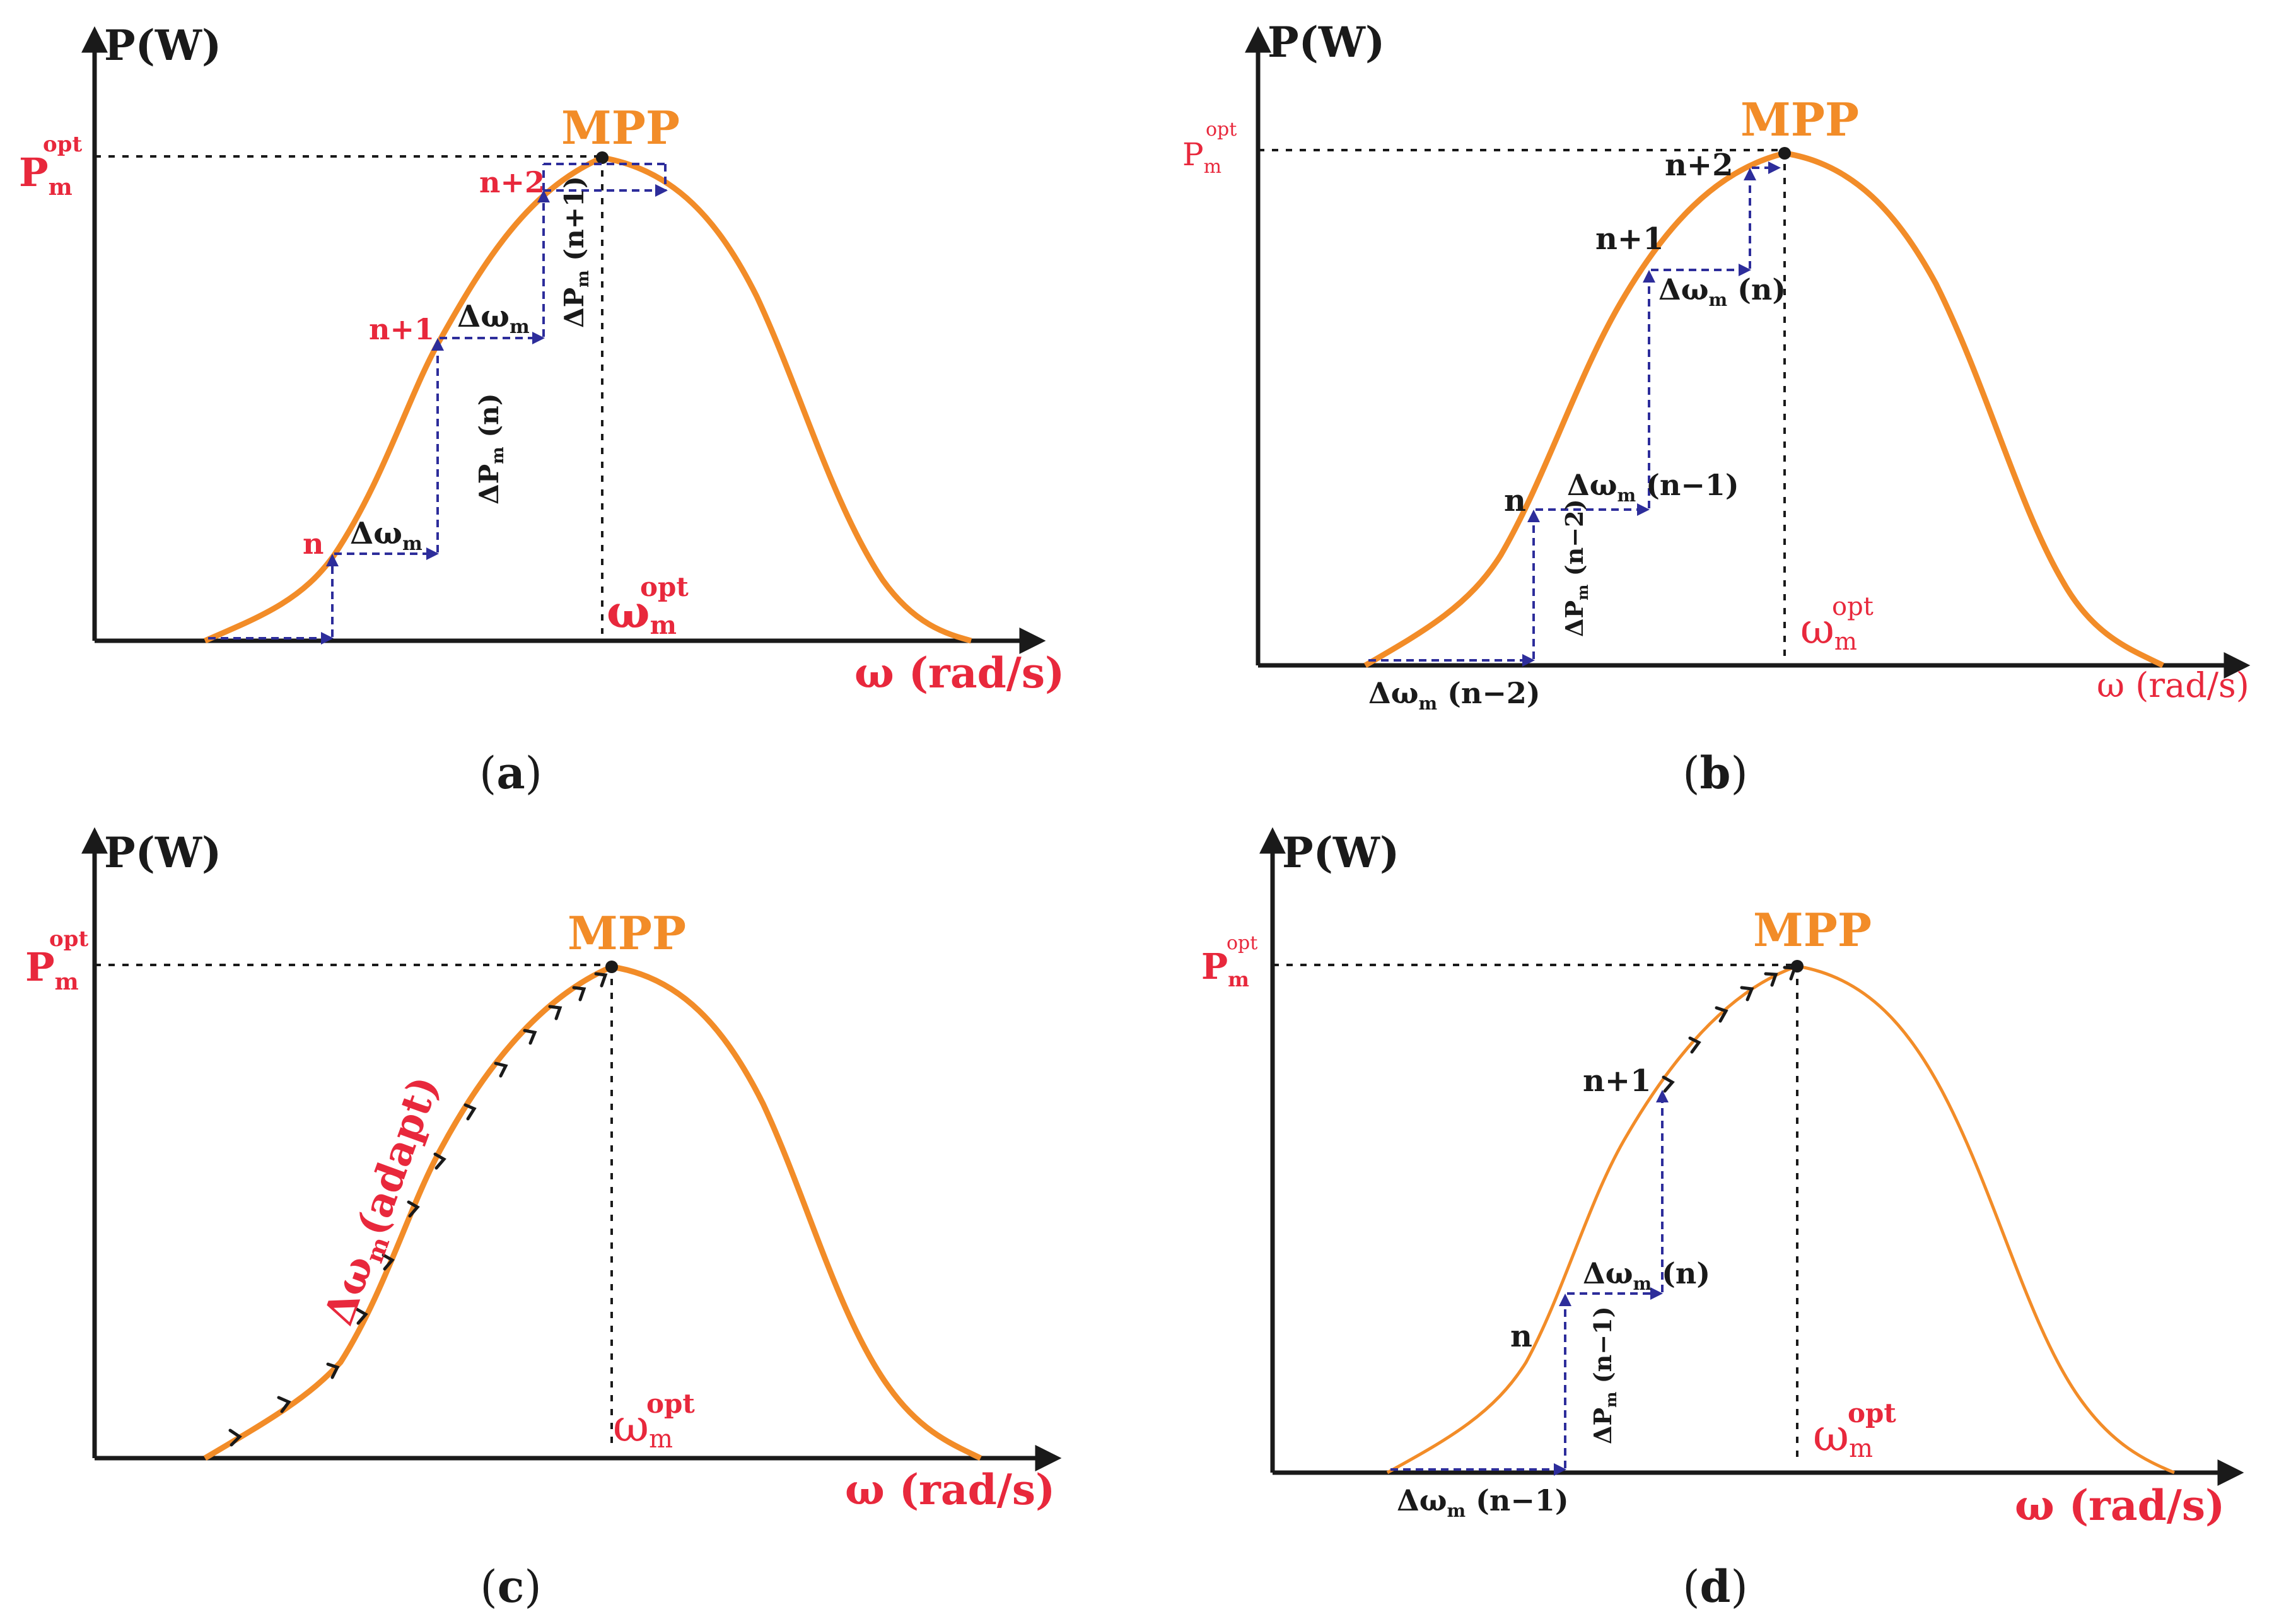  I want to click on delta-p-2: ΔPm (n+1), so click(576, 252).